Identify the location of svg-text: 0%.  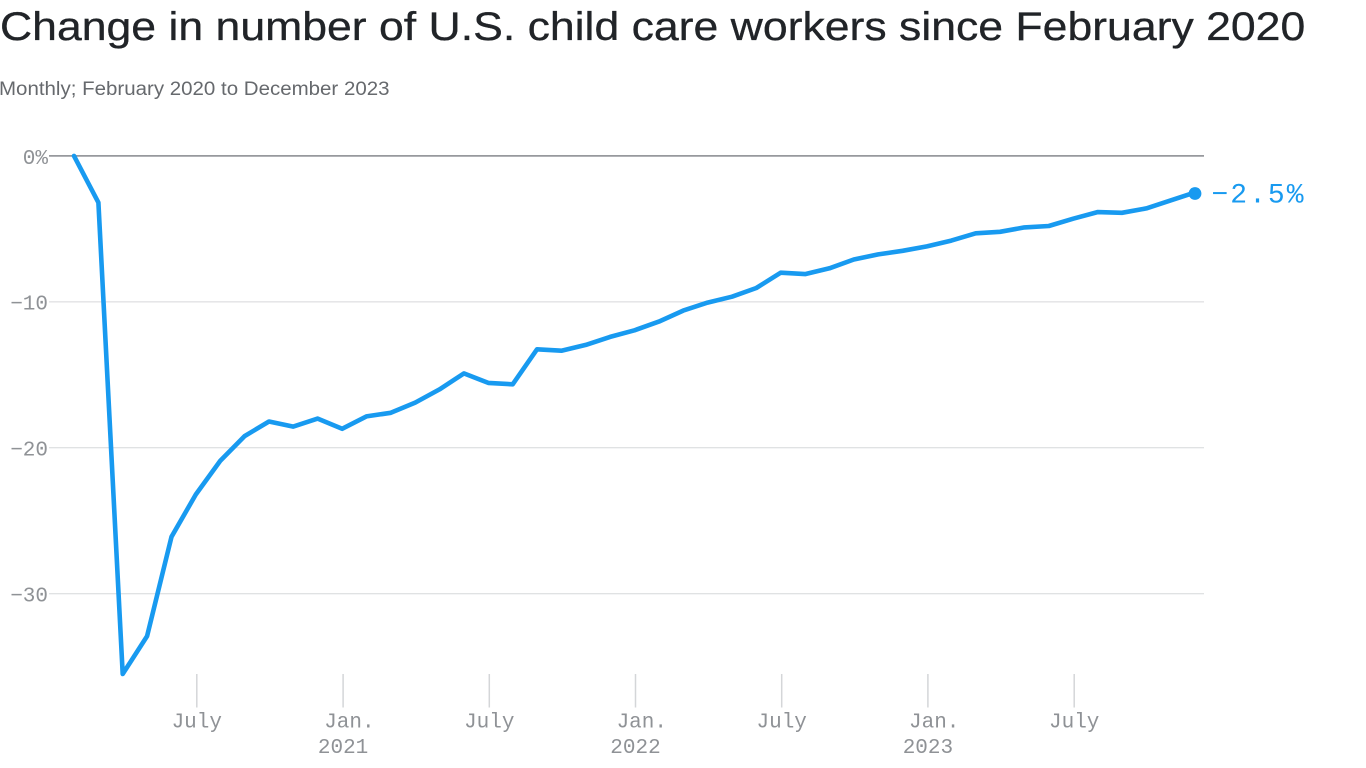
(36, 159).